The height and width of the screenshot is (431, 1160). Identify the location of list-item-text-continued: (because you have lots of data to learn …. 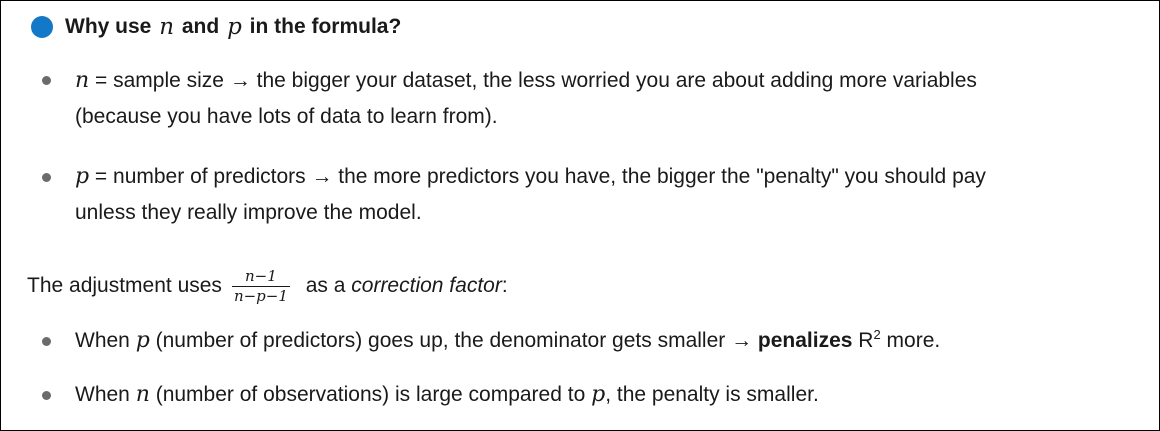
(286, 116).